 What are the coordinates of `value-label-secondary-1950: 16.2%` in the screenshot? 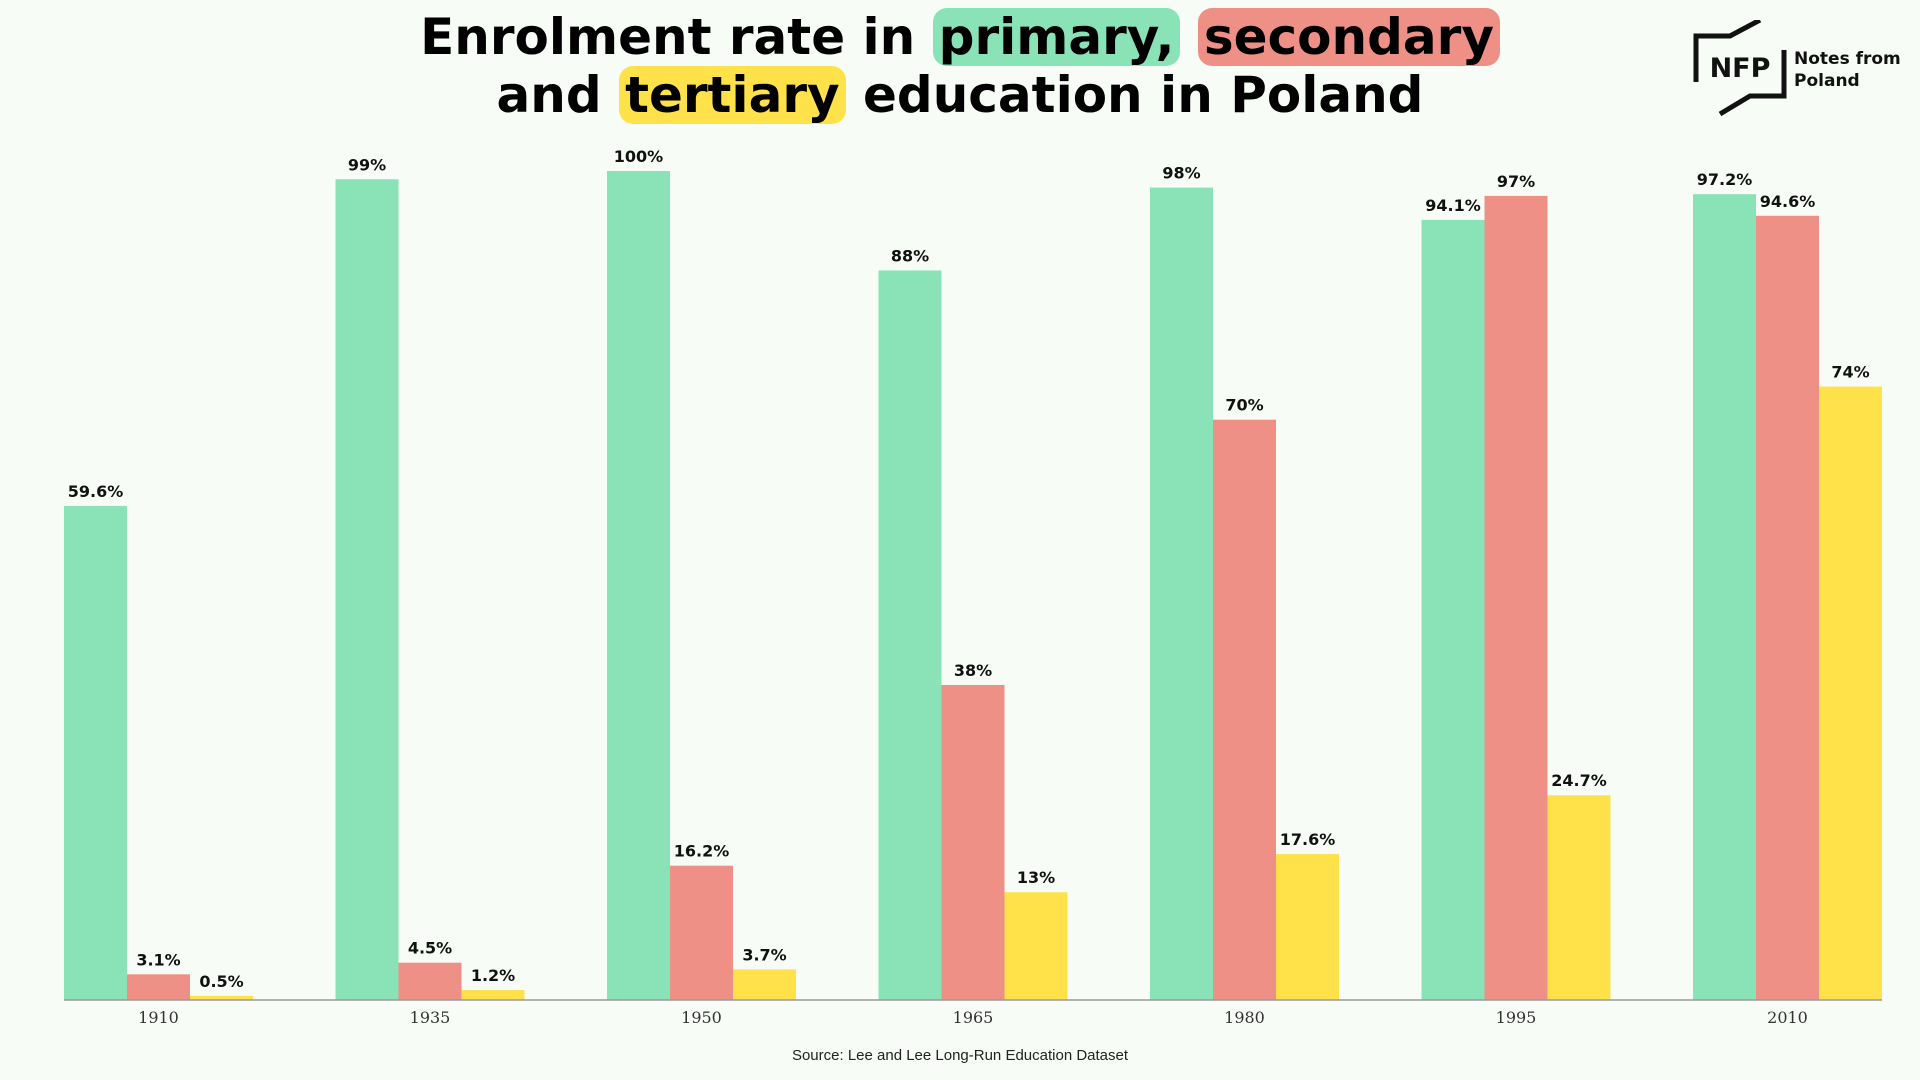 It's located at (702, 851).